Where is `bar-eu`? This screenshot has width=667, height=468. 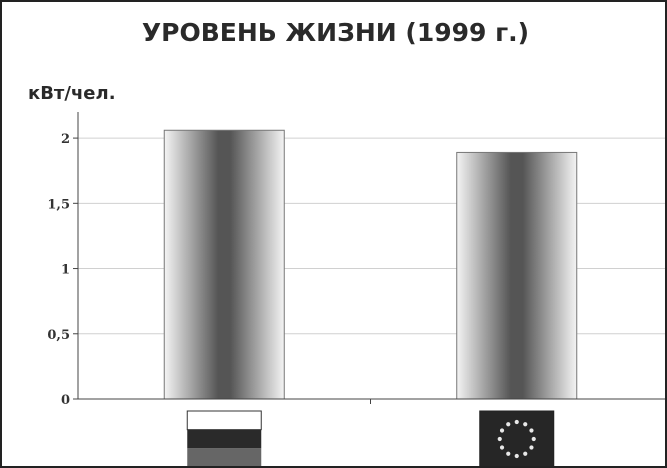 bar-eu is located at coordinates (517, 275).